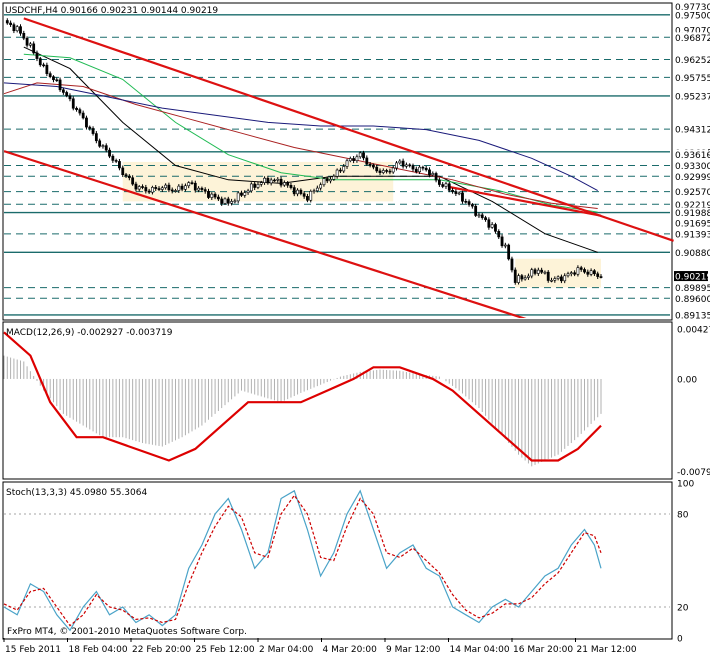 This screenshot has width=710, height=656. What do you see at coordinates (680, 640) in the screenshot?
I see `stoch-axis-label: 0` at bounding box center [680, 640].